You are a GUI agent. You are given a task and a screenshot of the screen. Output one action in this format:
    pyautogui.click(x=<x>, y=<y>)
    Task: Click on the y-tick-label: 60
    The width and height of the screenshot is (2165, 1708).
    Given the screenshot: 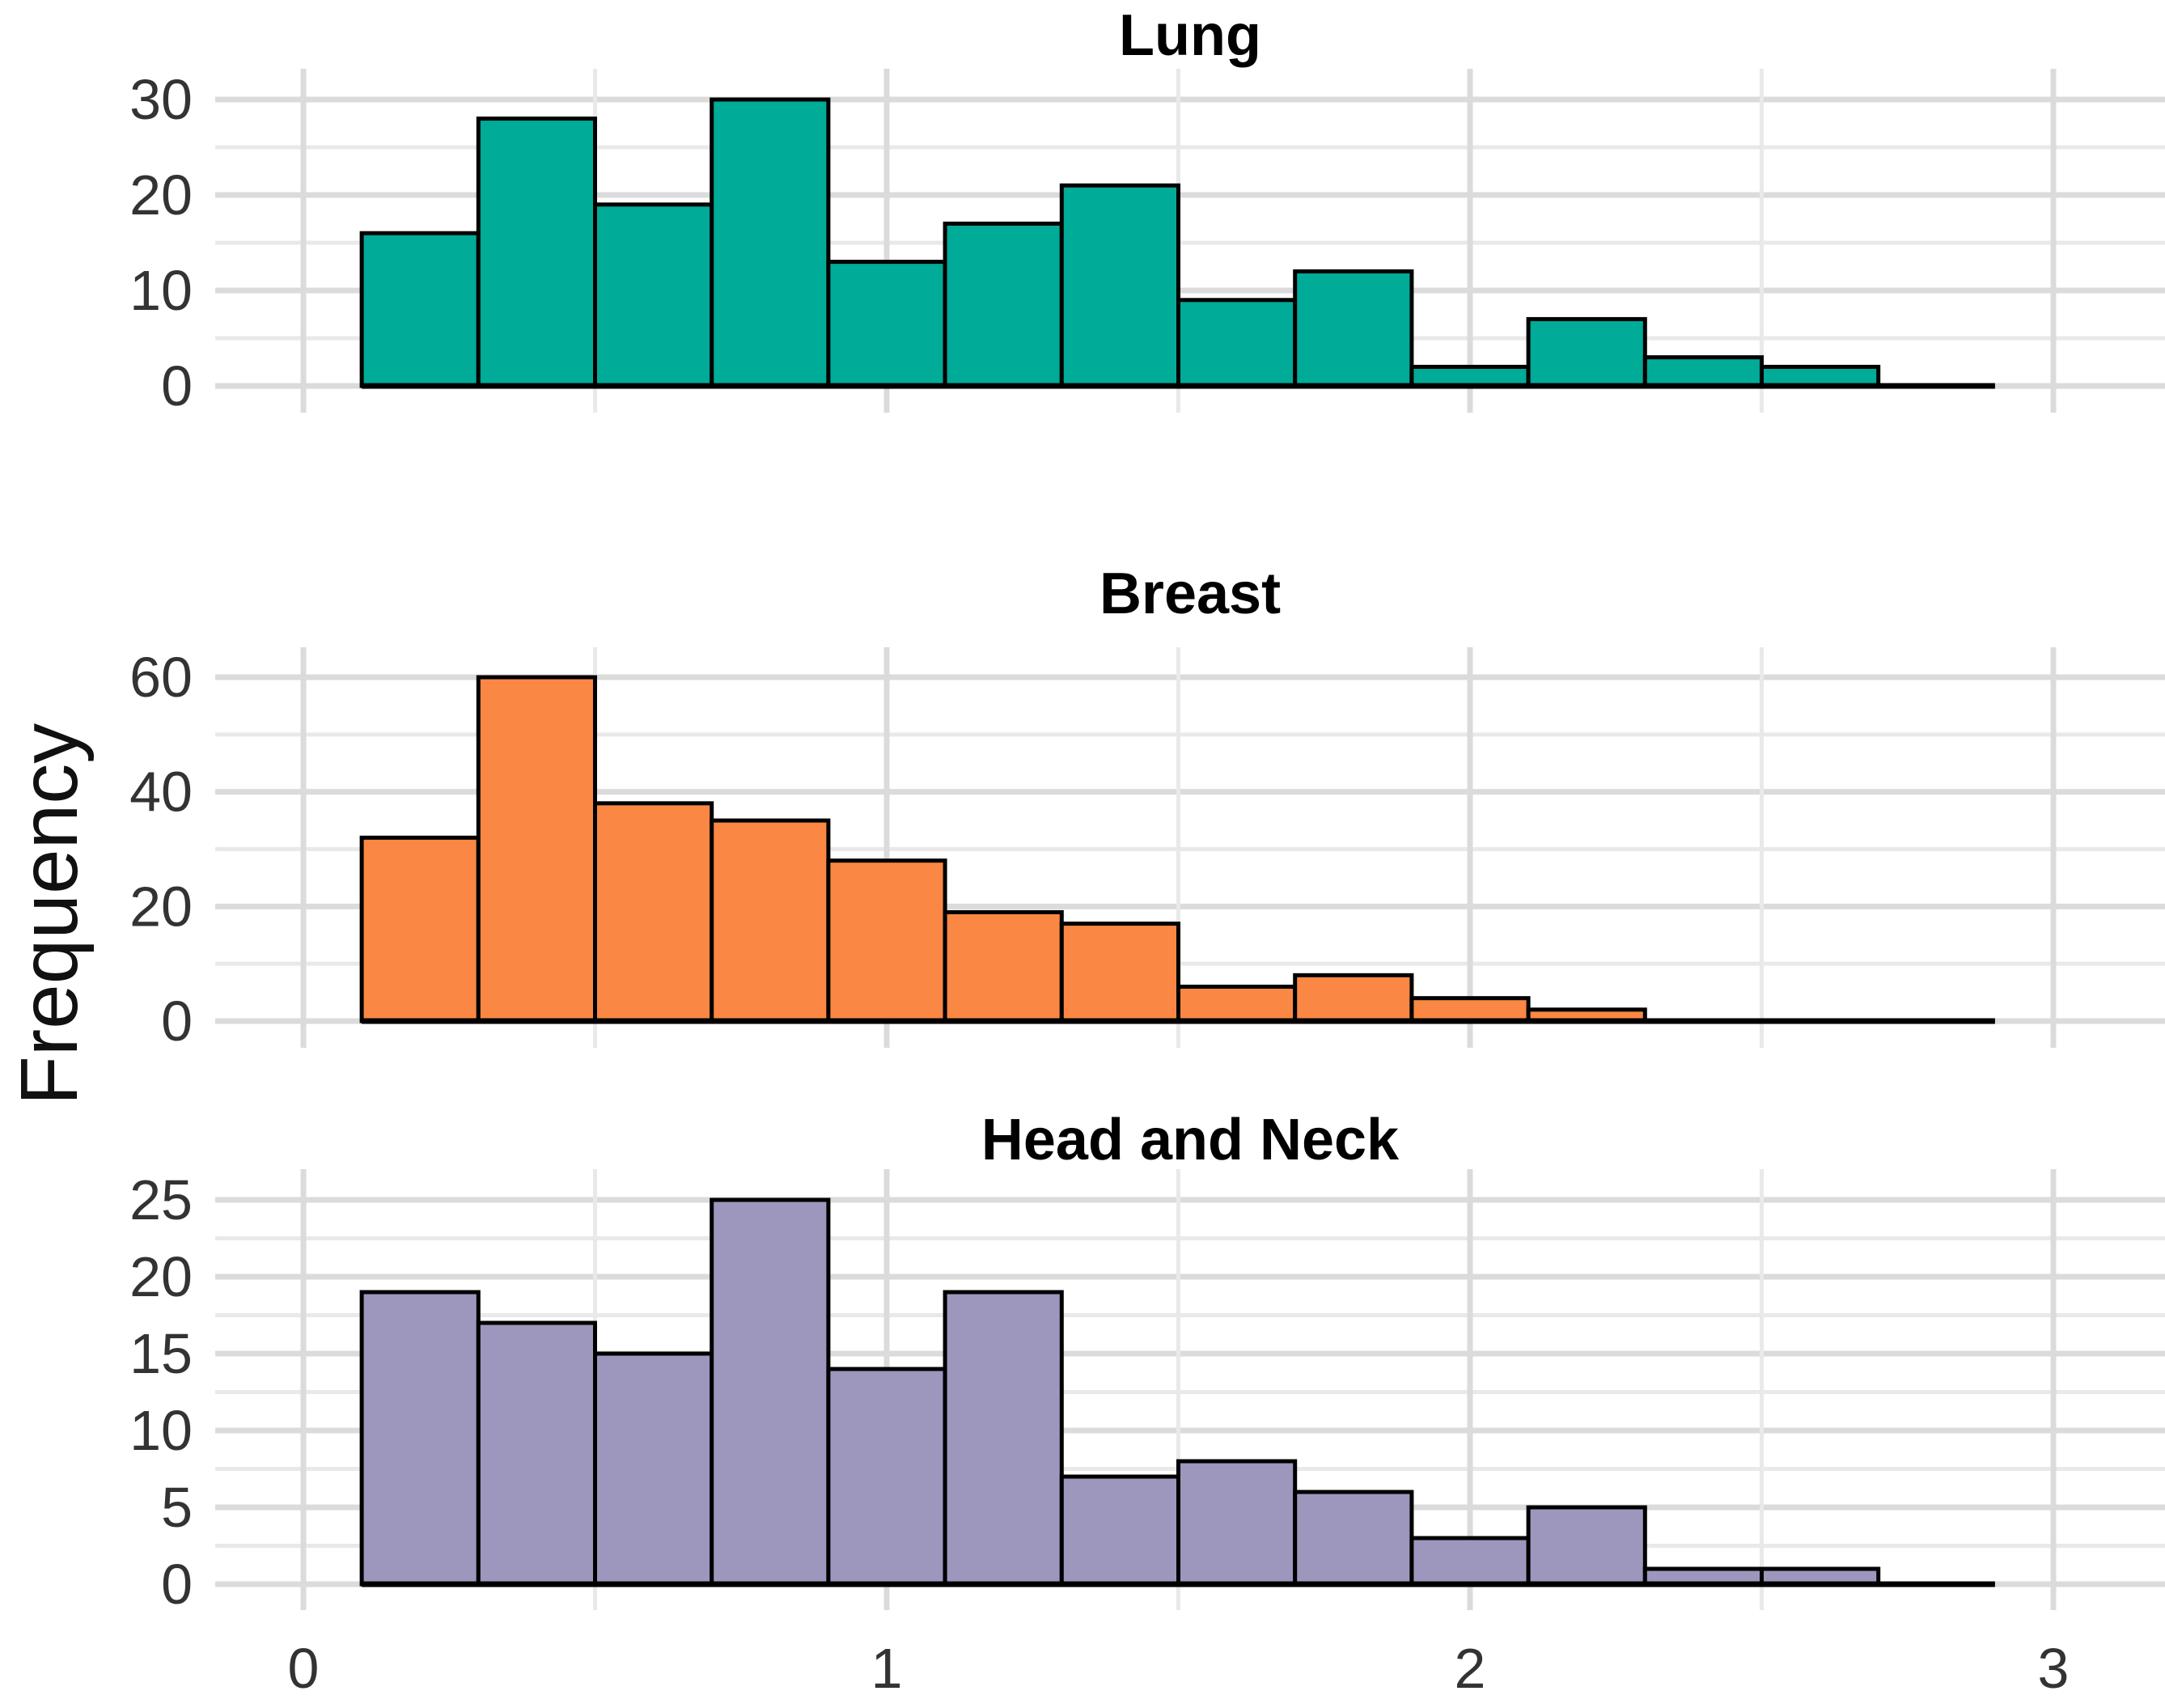 What is the action you would take?
    pyautogui.click(x=161, y=677)
    